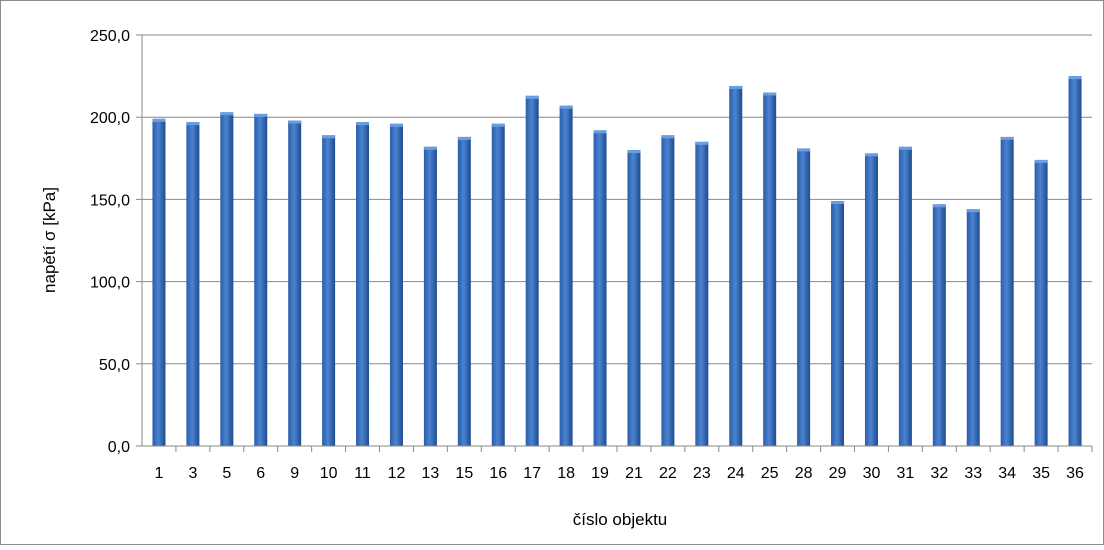 The height and width of the screenshot is (550, 1104). What do you see at coordinates (362, 473) in the screenshot?
I see `x-tick-label: 11` at bounding box center [362, 473].